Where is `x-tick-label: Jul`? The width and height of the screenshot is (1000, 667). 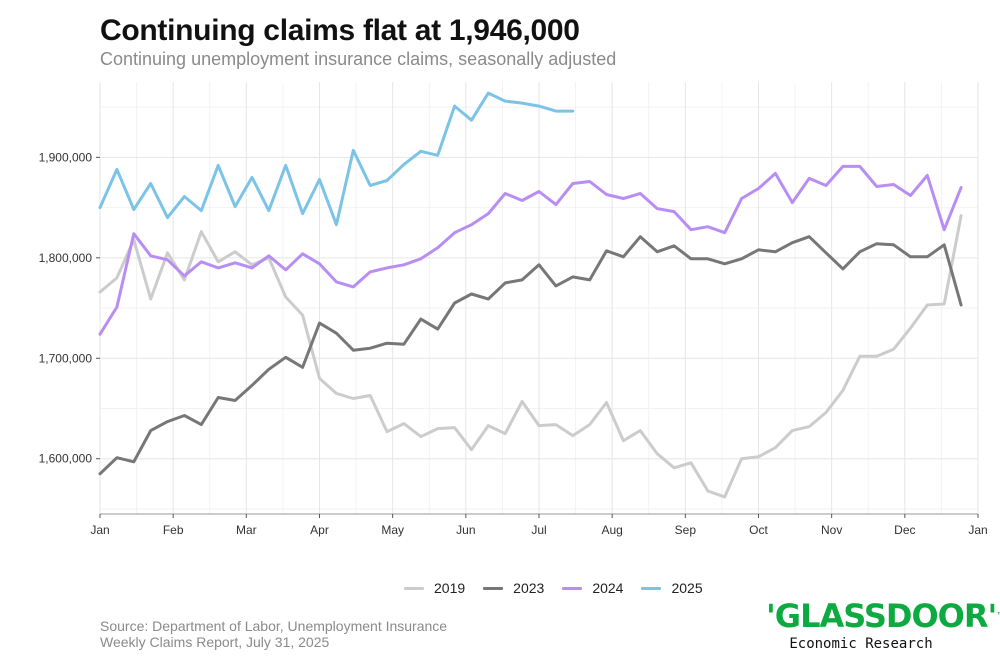 x-tick-label: Jul is located at coordinates (538, 530).